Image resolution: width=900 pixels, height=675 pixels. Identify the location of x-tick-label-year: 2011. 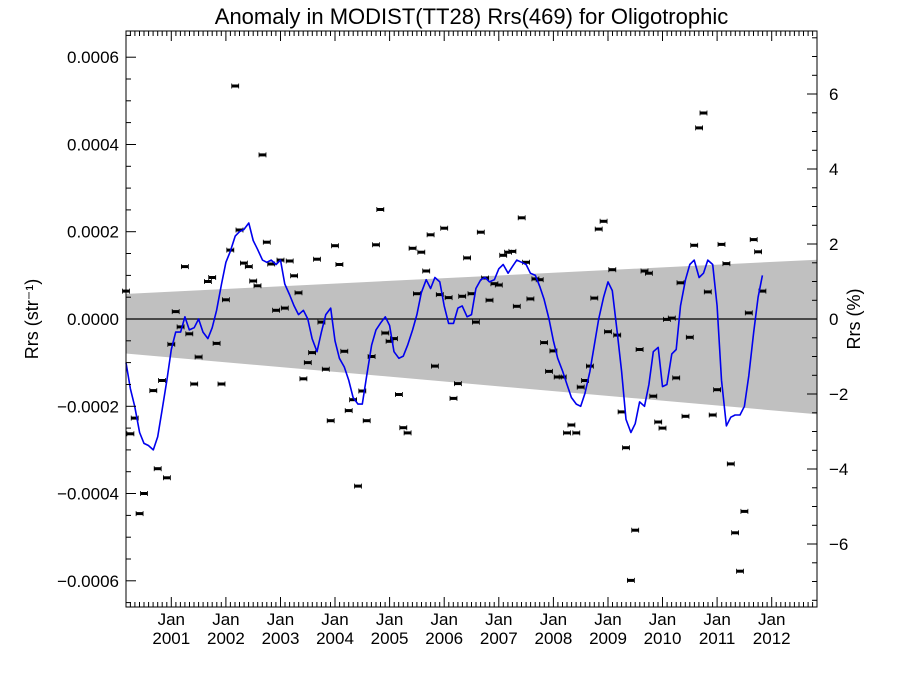
(717, 638).